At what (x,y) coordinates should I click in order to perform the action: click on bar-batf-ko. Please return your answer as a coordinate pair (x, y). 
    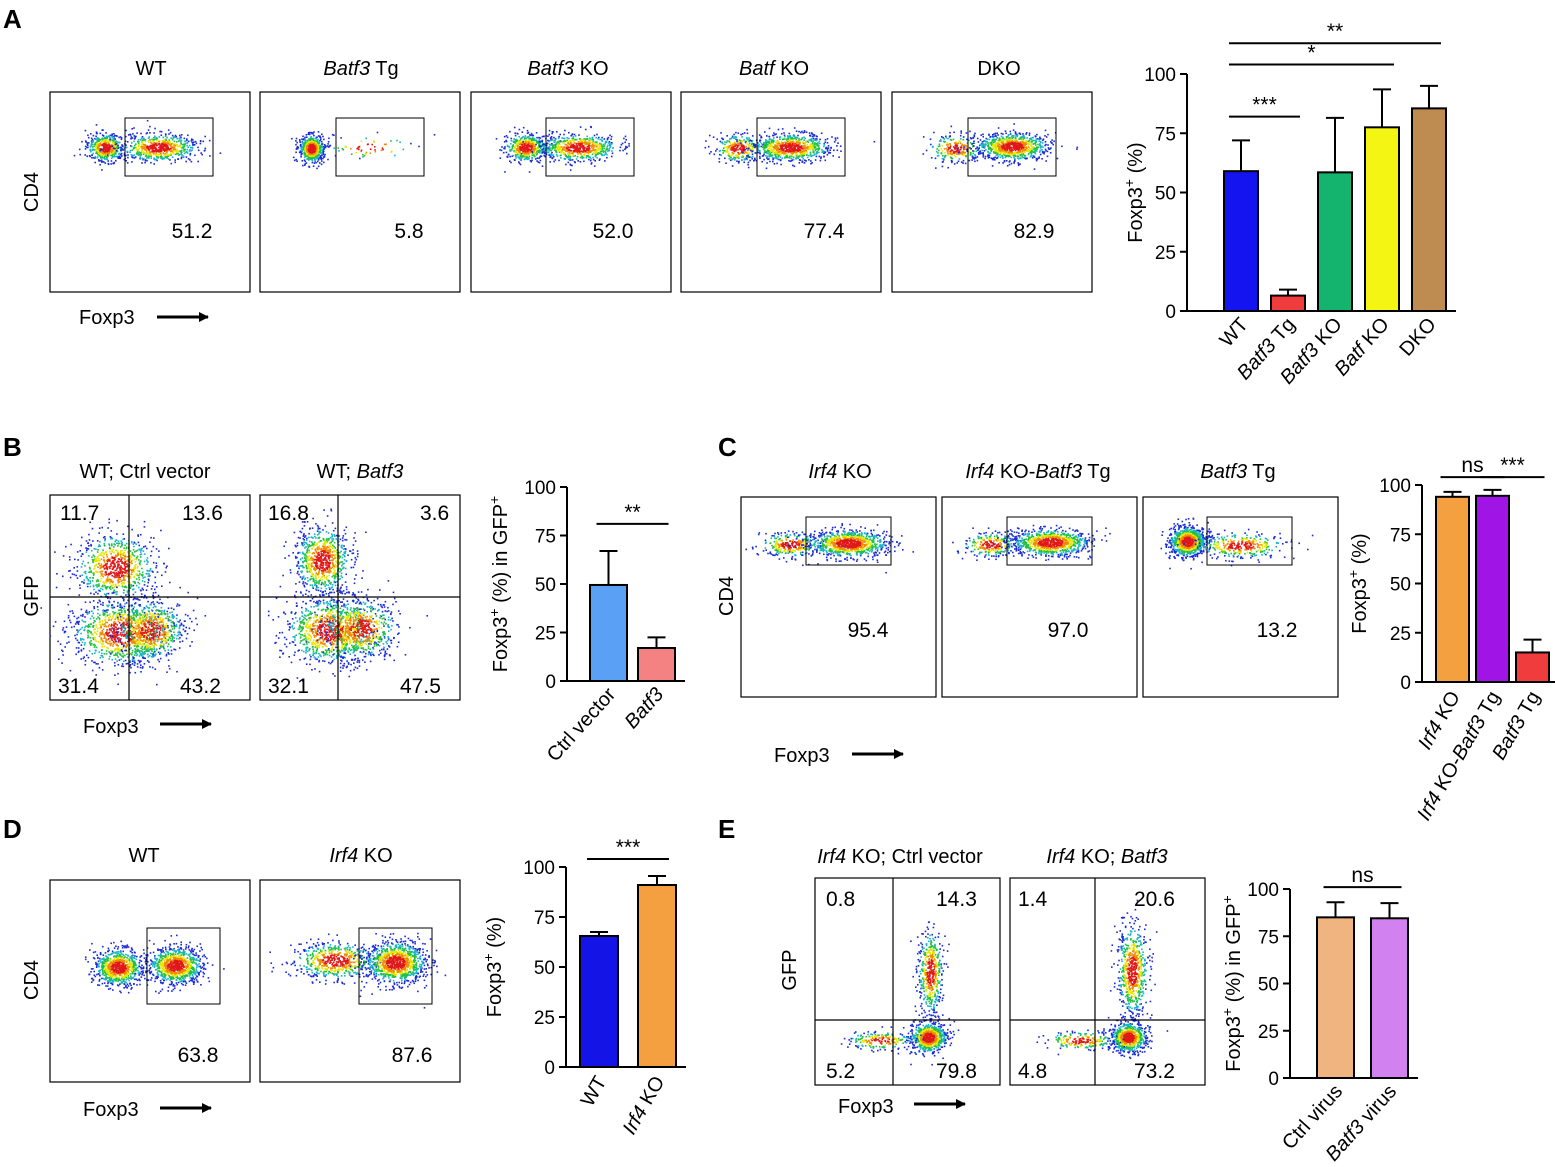
    Looking at the image, I should click on (1382, 219).